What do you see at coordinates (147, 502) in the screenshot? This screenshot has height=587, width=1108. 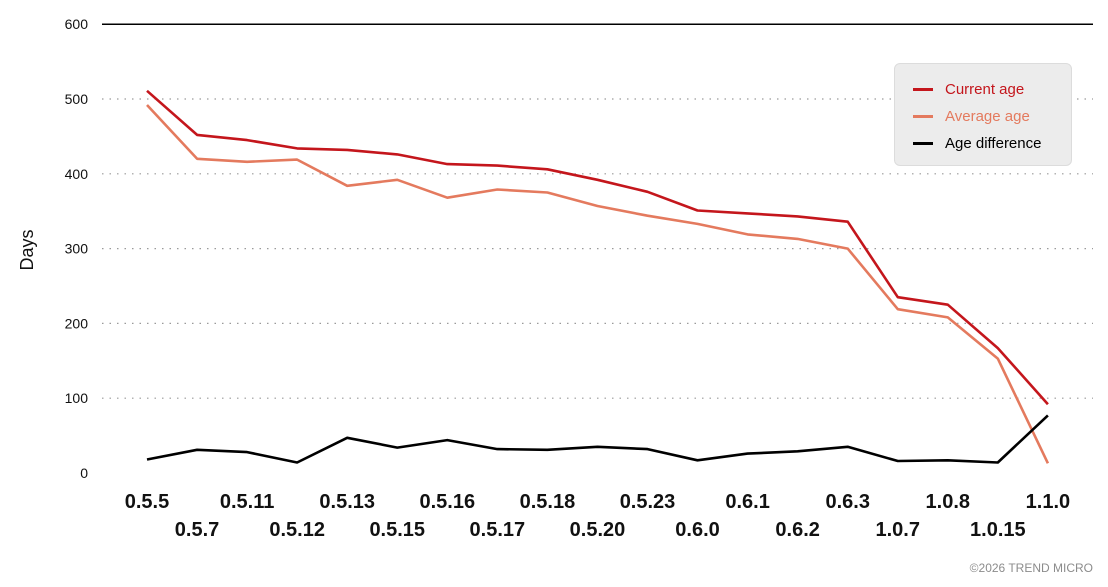 I see `x-tick-label: 0.5.5` at bounding box center [147, 502].